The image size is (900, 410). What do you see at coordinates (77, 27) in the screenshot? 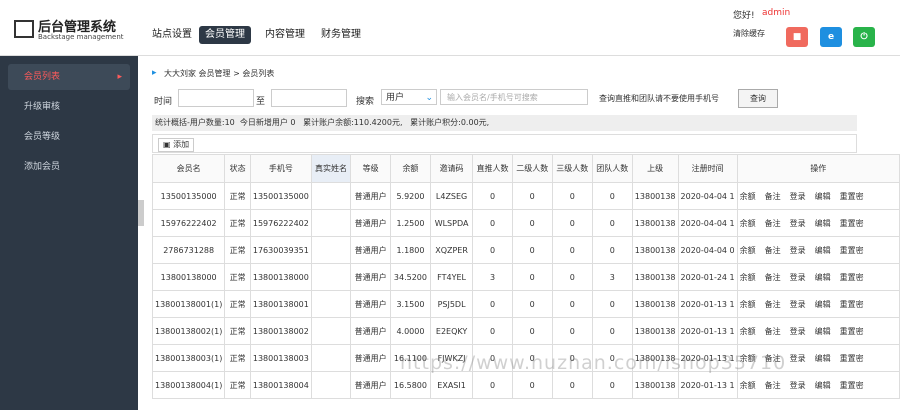
I see `app-title: 后台管理系统` at bounding box center [77, 27].